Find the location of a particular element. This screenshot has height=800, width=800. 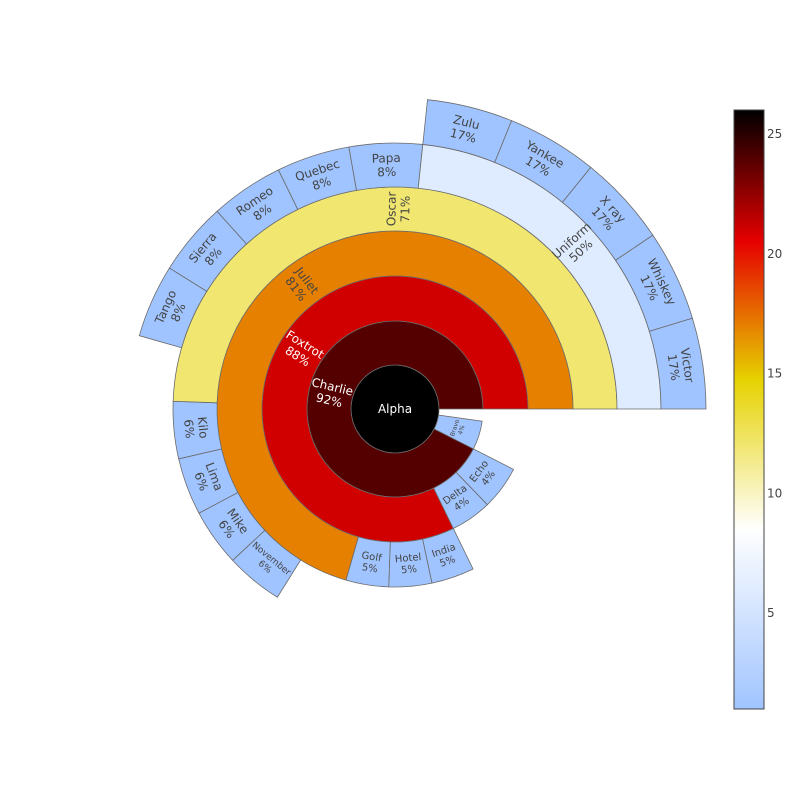

segment-zulu is located at coordinates (467, 131).